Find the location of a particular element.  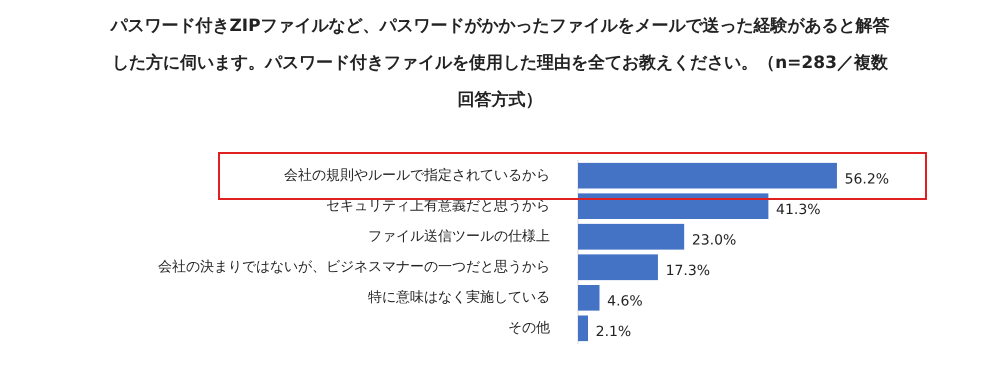

data-label: 2.1% is located at coordinates (614, 332).